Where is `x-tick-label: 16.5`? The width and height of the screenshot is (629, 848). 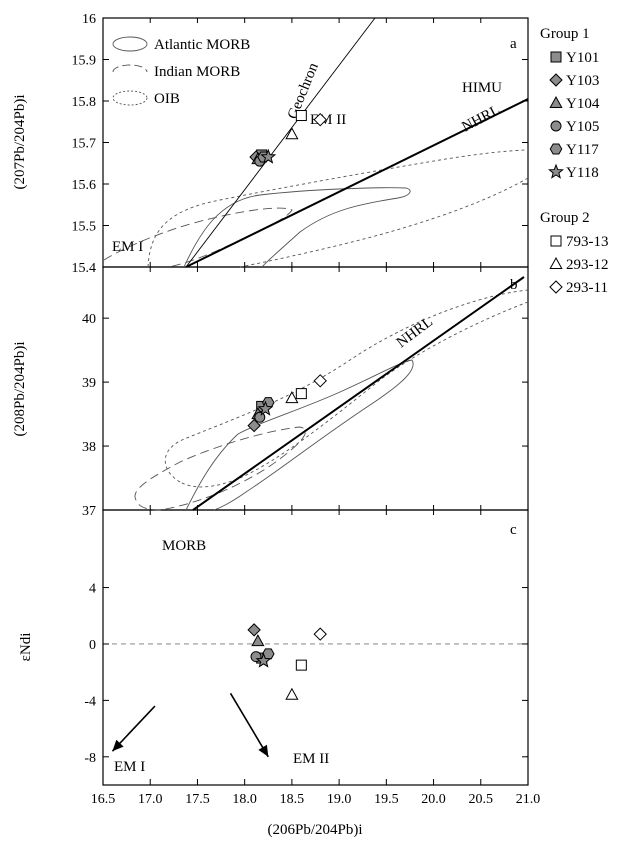 x-tick-label: 16.5 is located at coordinates (103, 799).